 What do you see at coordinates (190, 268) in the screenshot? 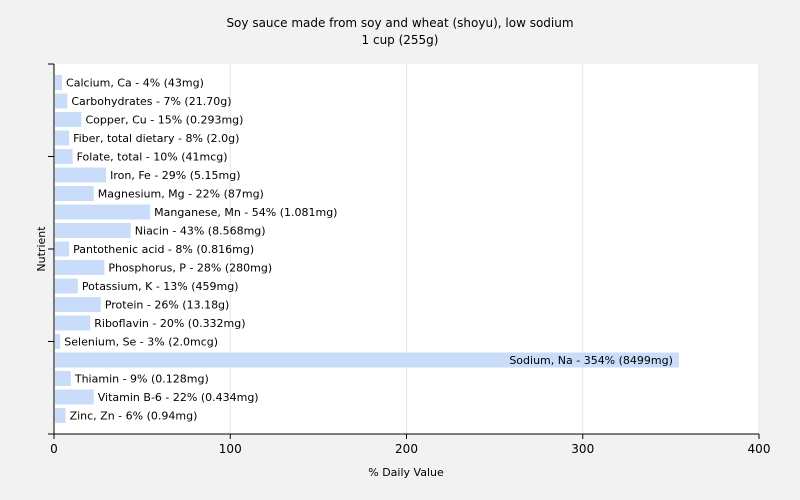
I see `bar-label: Phosphorus, P - 28% (280mg)` at bounding box center [190, 268].